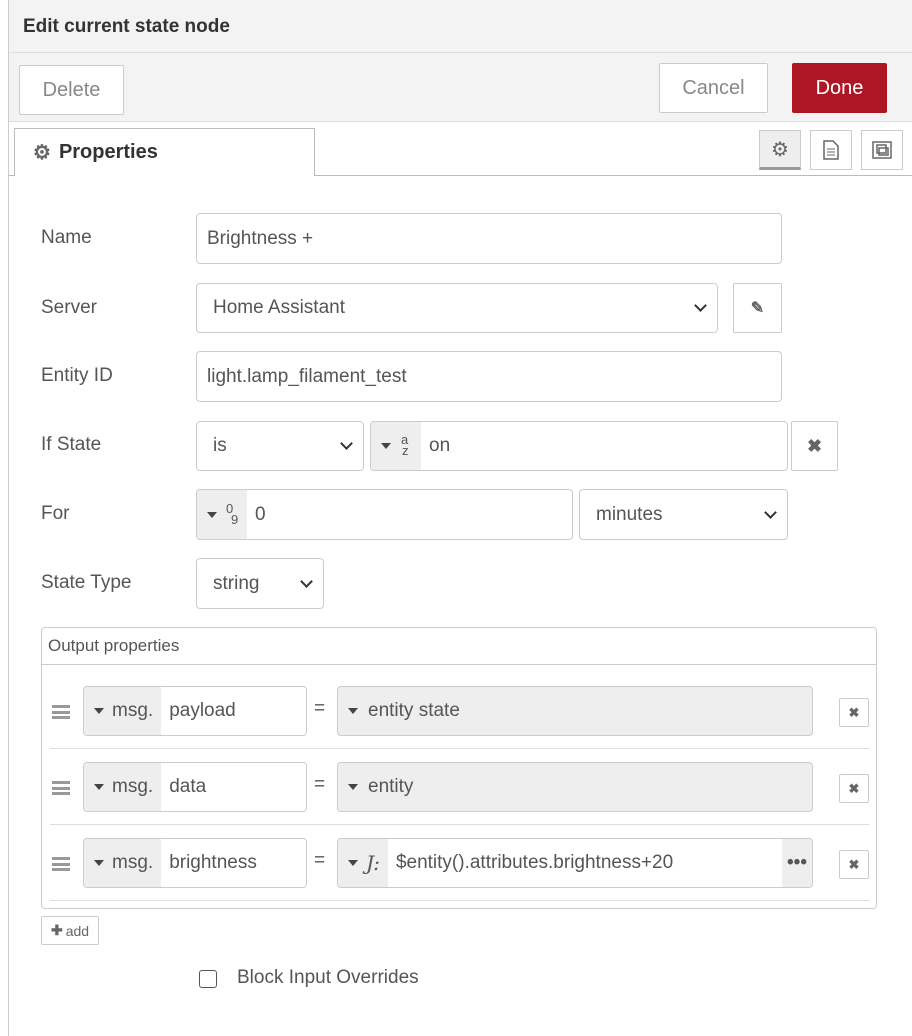 This screenshot has width=912, height=1036. I want to click on output-property-input: msg. payload, so click(195, 711).